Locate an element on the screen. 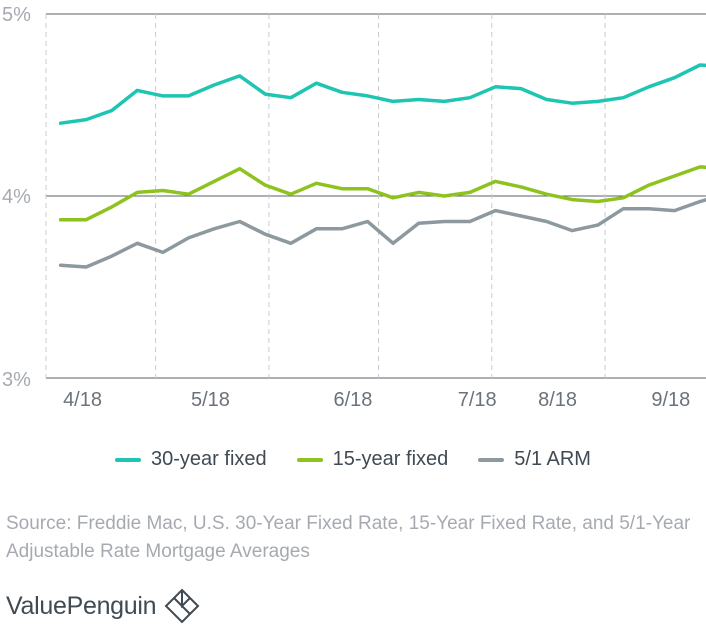 This screenshot has width=706, height=630. x-tick-label: 6/18 is located at coordinates (352, 400).